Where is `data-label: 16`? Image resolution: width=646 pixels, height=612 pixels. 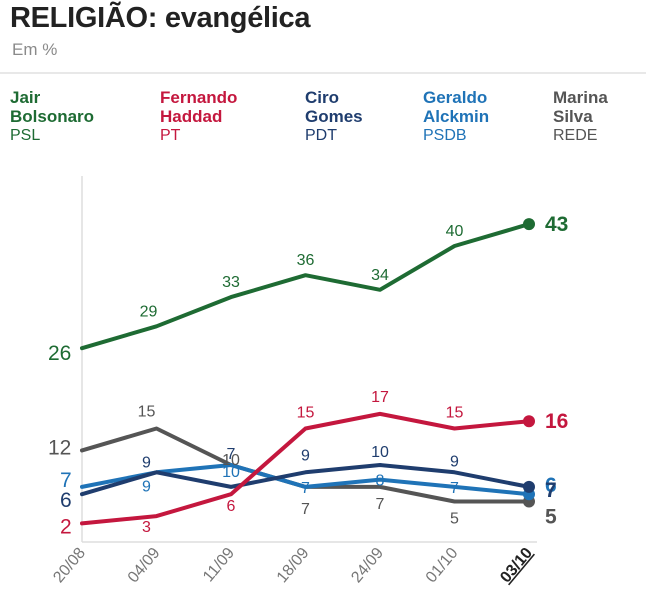
data-label: 16 is located at coordinates (556, 421).